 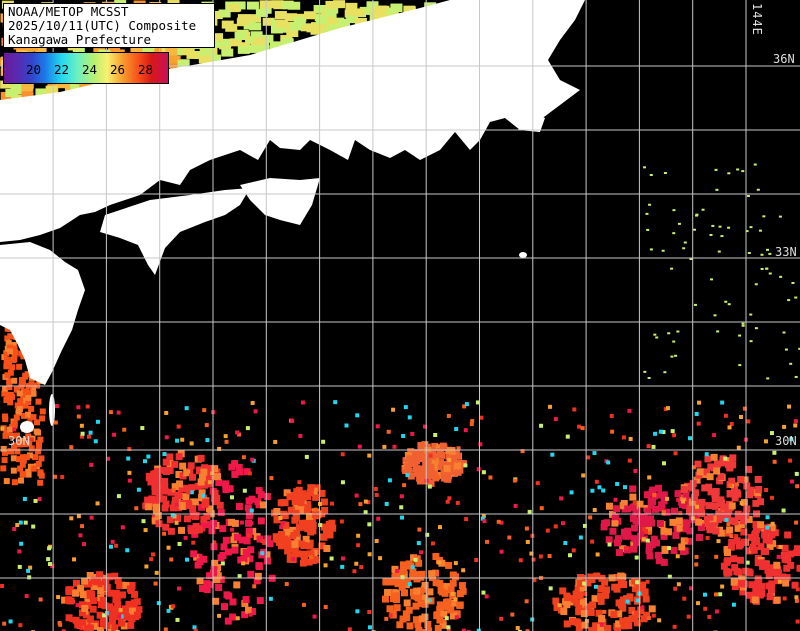 I want to click on colorbar-tick: 22, so click(x=62, y=69).